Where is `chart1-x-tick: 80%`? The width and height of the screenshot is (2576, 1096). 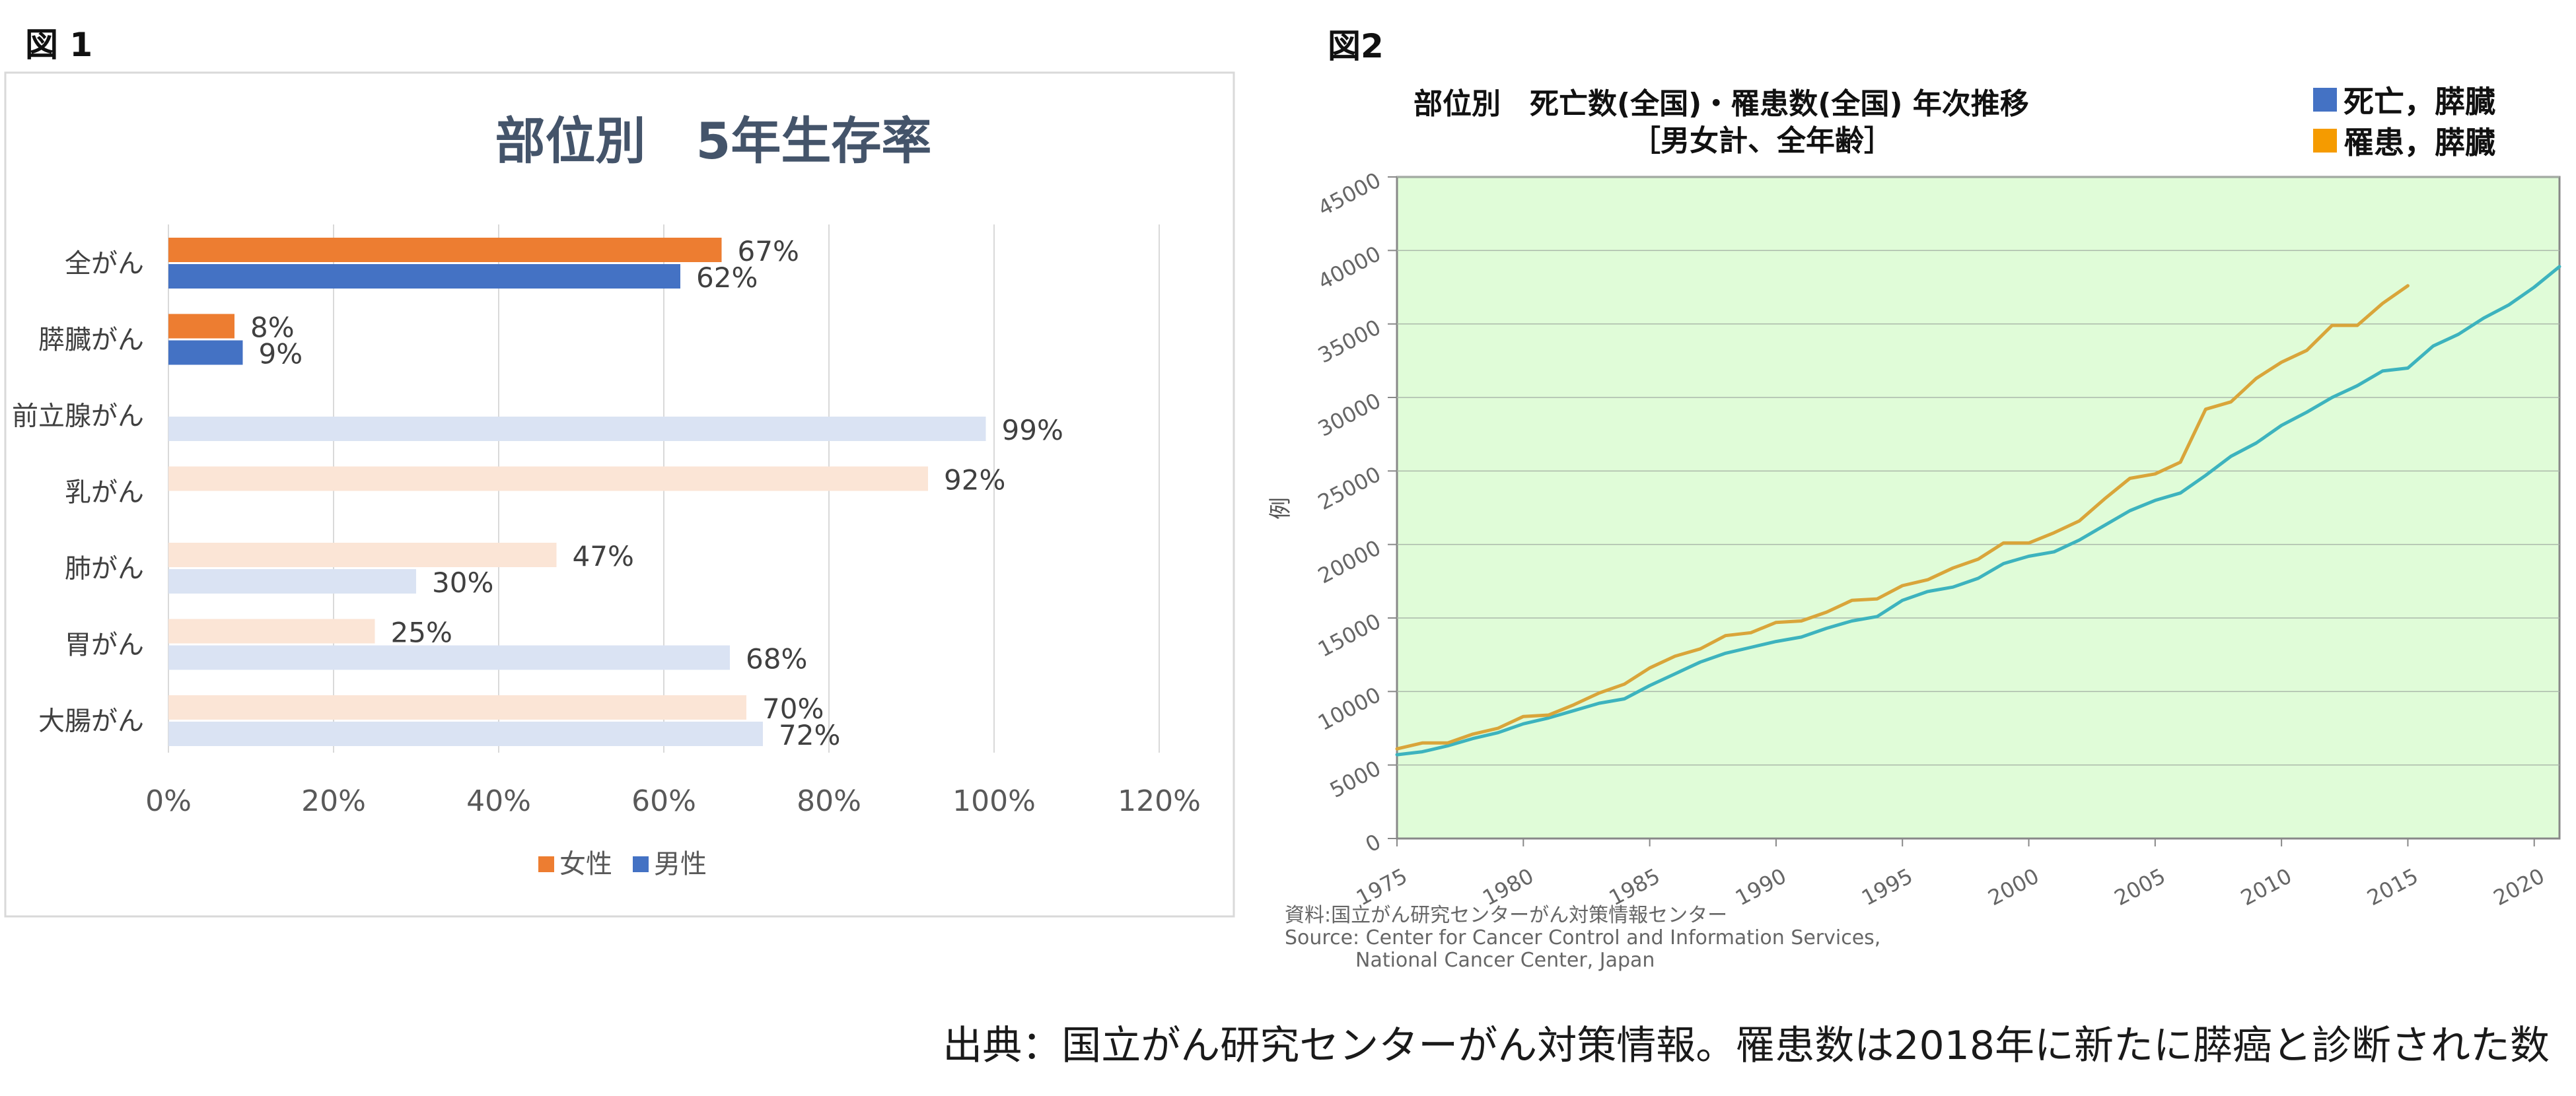
chart1-x-tick: 80% is located at coordinates (829, 801).